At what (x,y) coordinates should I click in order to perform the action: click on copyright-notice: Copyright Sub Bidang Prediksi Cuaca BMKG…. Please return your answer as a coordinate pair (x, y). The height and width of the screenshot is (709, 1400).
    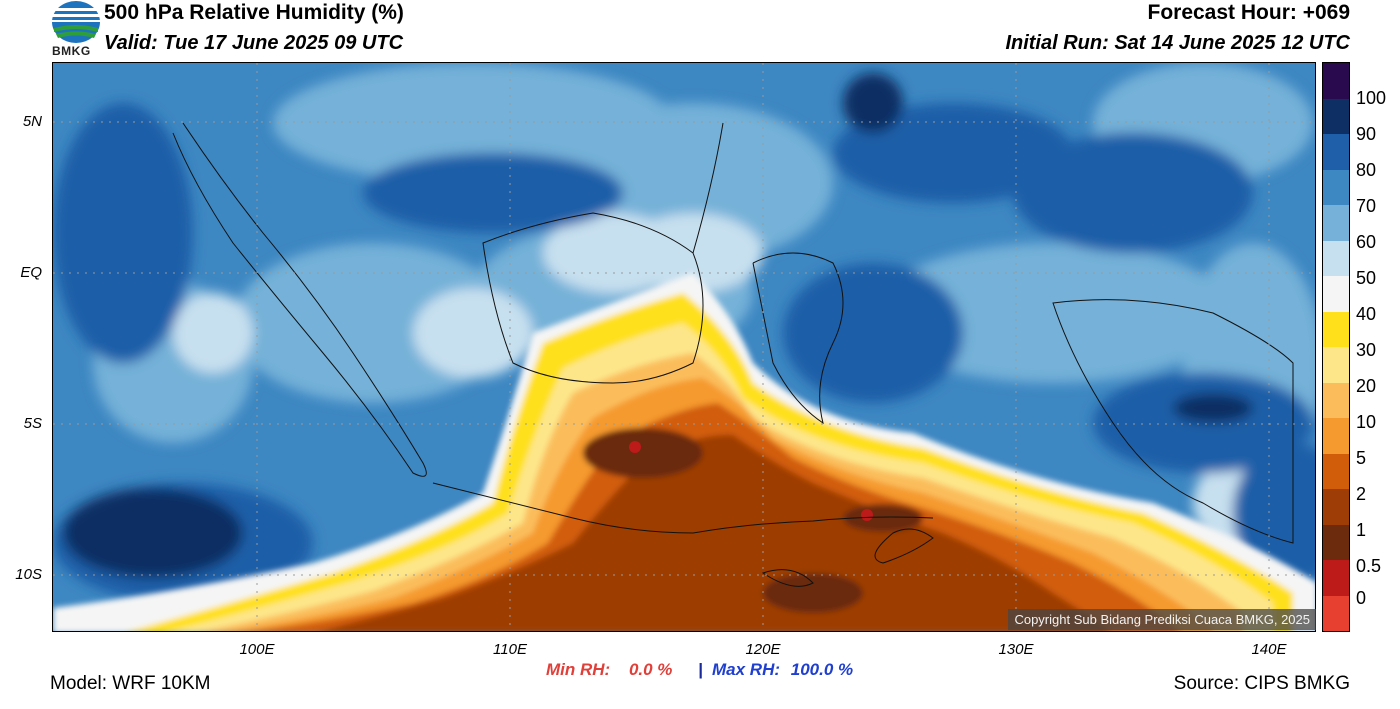
    Looking at the image, I should click on (1162, 619).